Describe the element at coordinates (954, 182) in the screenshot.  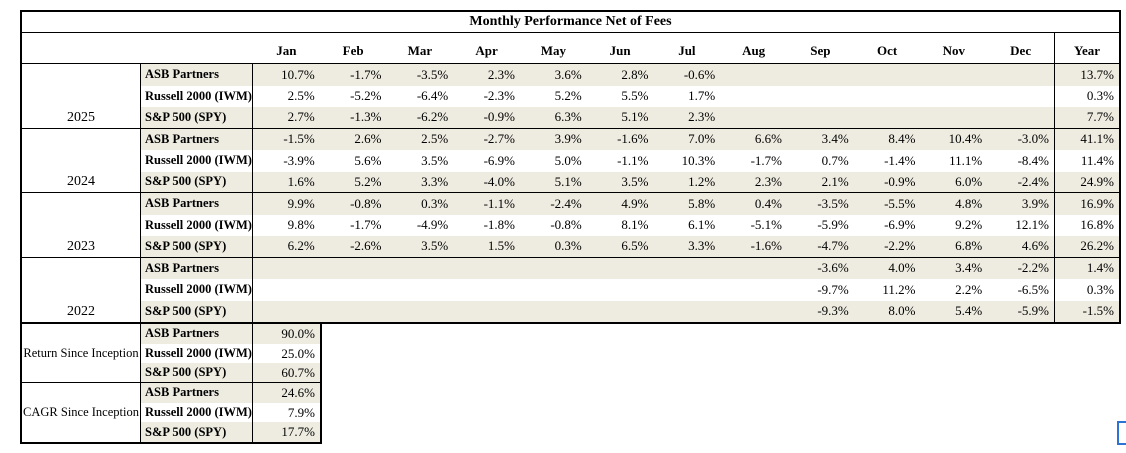
I see `cell-2024-s-p-500-spy-nov: 6.0%` at that location.